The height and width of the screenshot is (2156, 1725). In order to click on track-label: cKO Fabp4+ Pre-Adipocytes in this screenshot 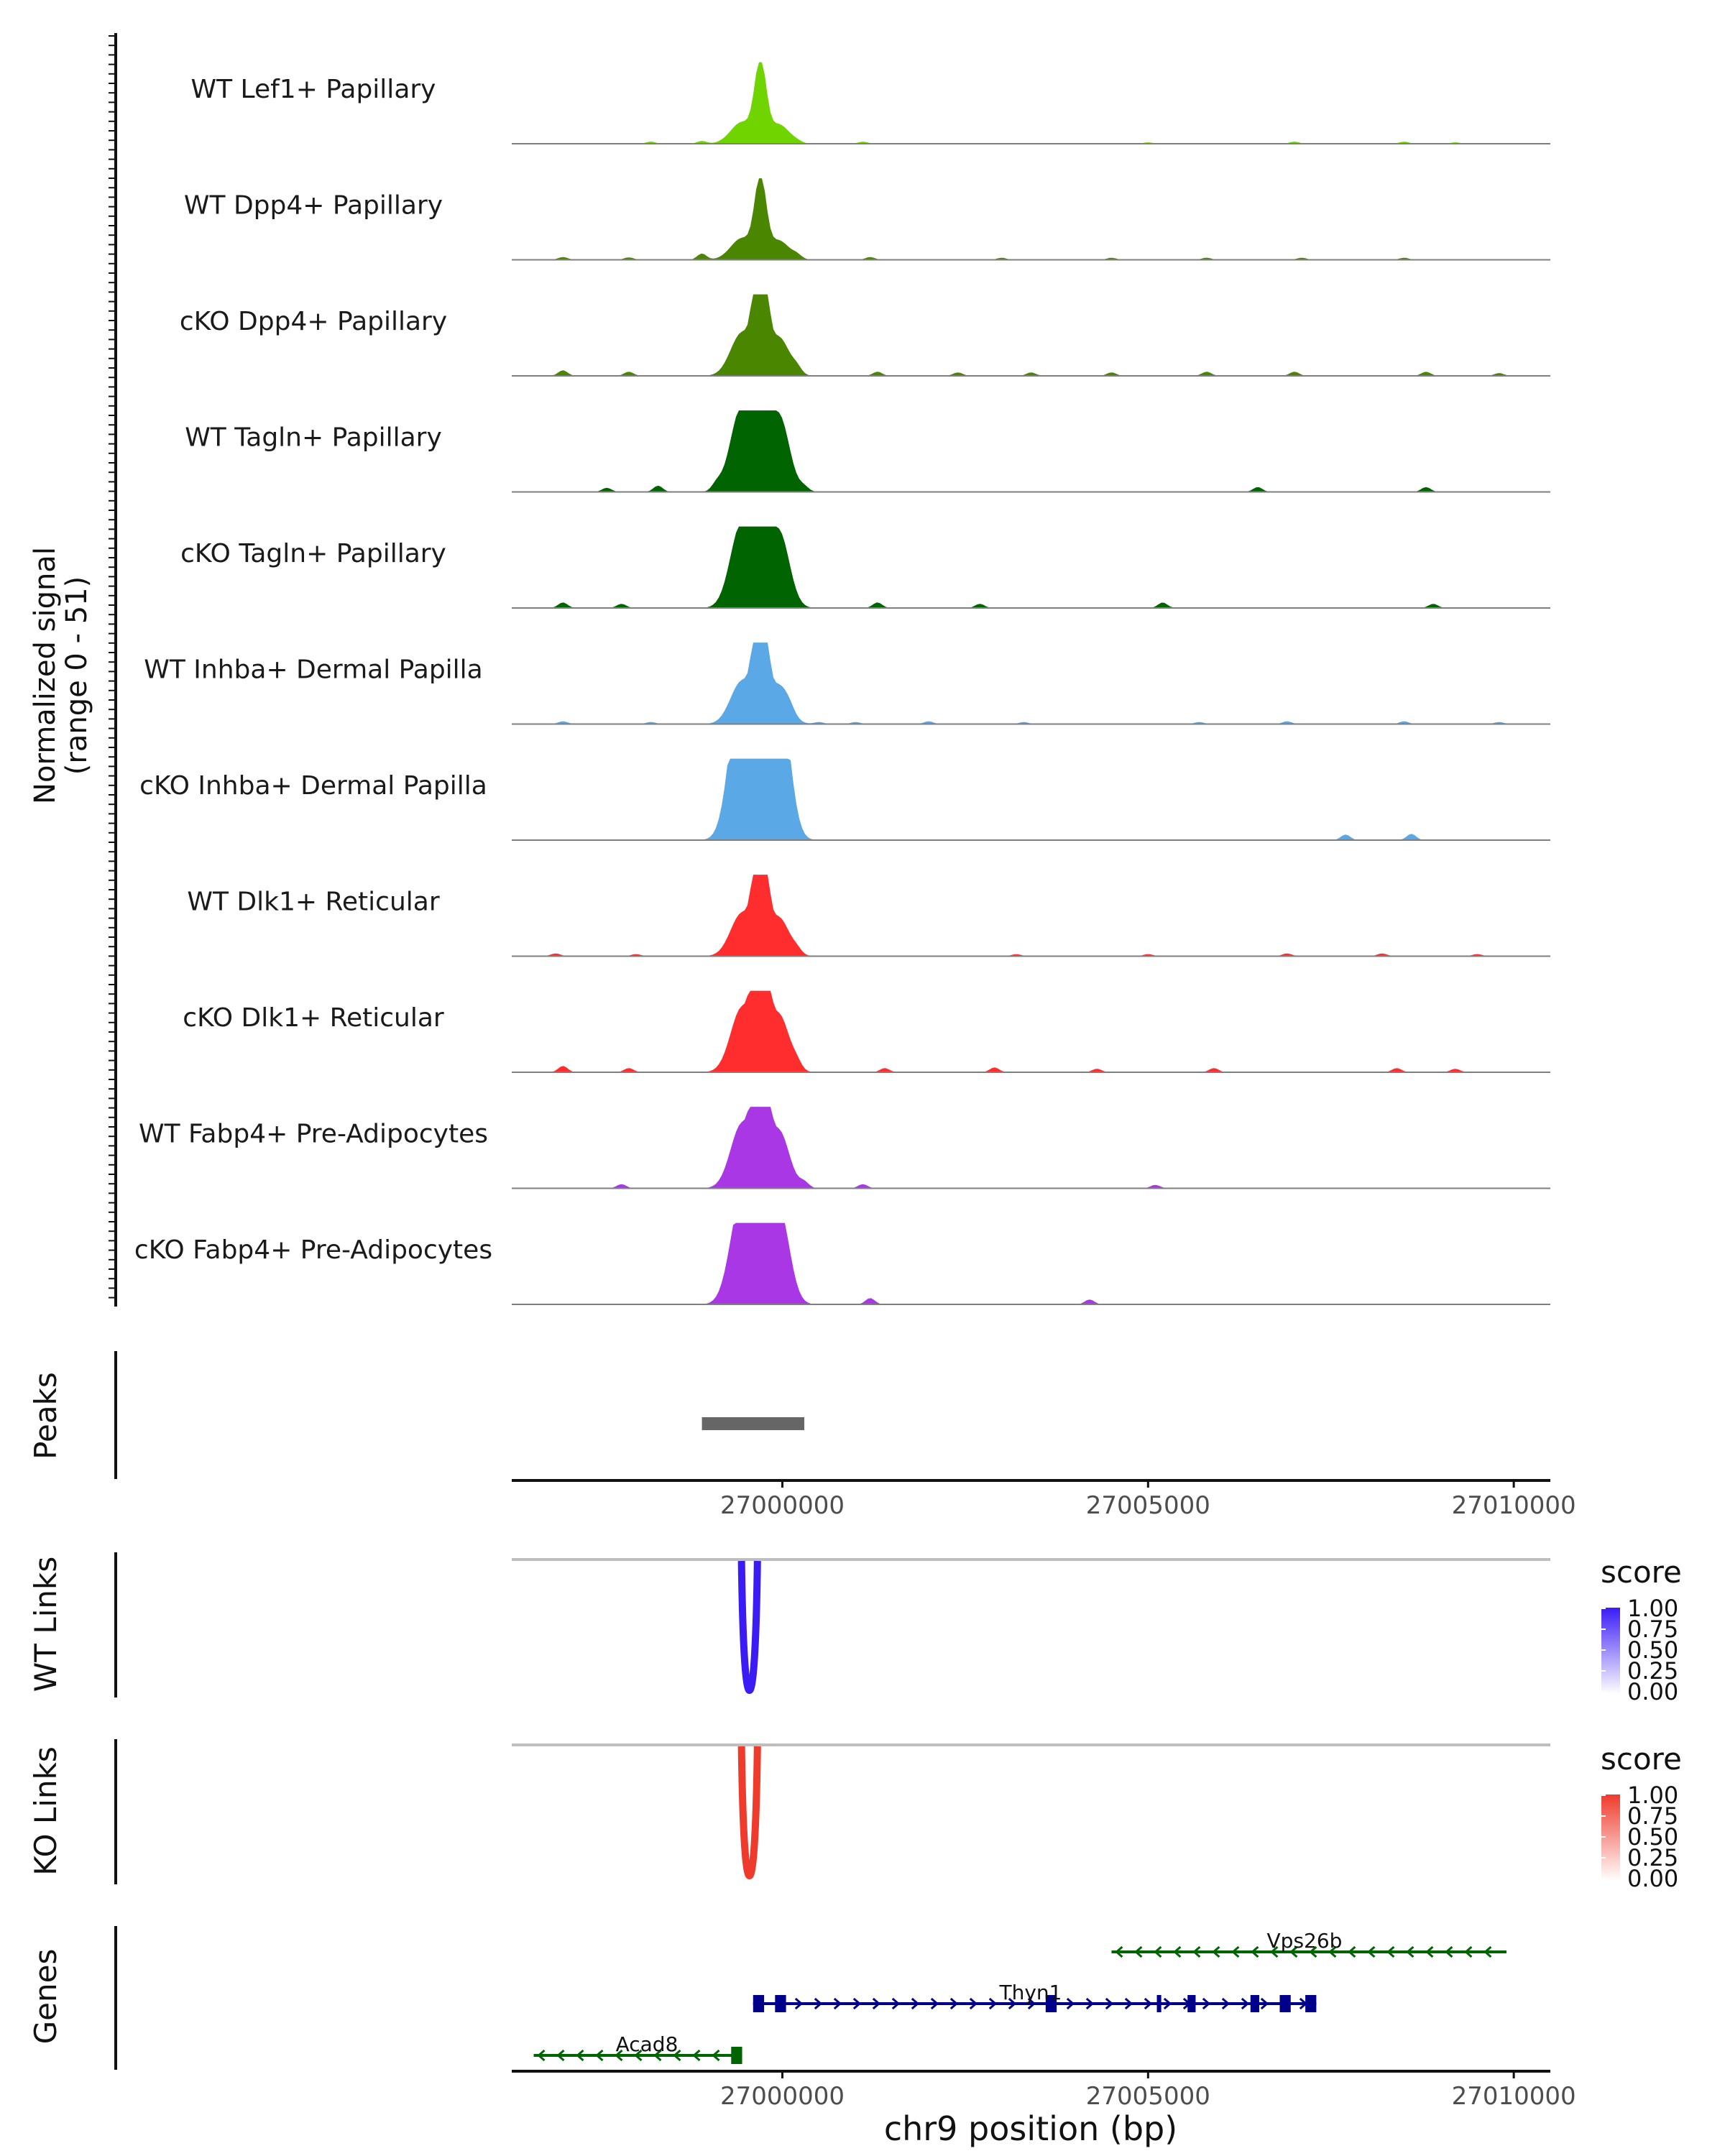, I will do `click(313, 1250)`.